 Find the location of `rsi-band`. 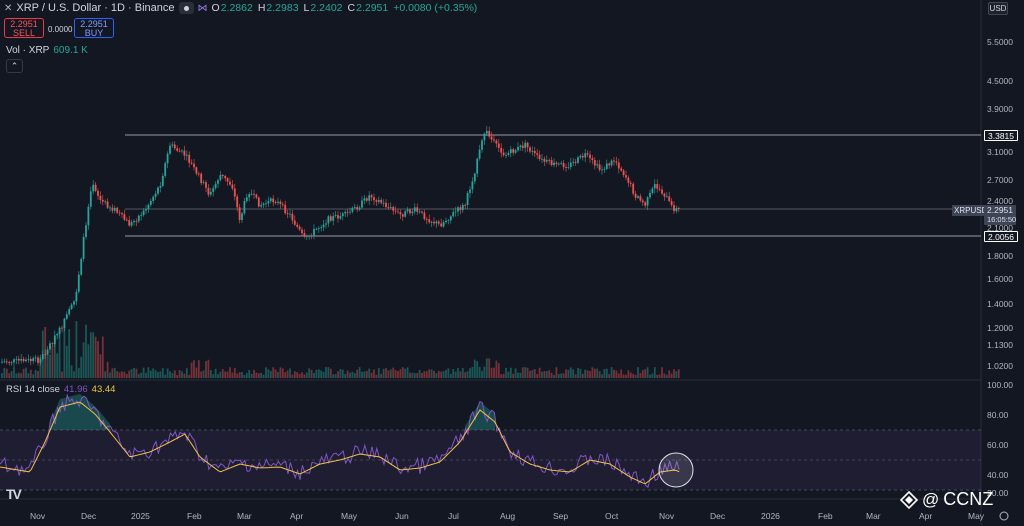

rsi-band is located at coordinates (490, 460).